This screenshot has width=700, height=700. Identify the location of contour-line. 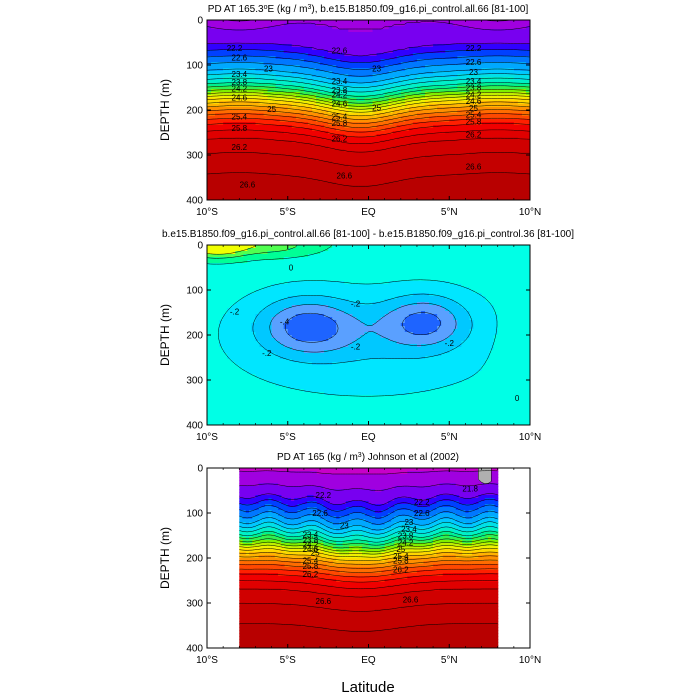
(368, 49).